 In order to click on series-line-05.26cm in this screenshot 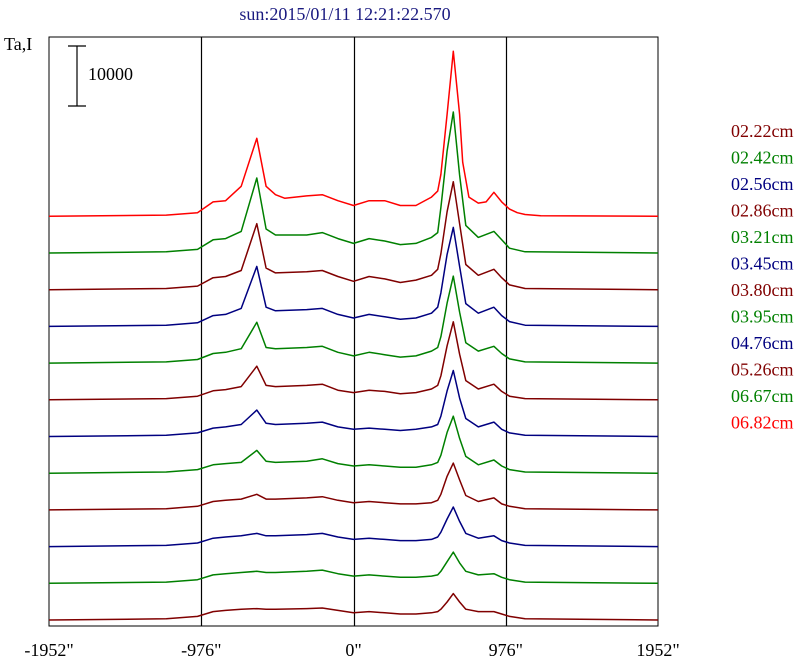, I will do `click(353, 235)`.